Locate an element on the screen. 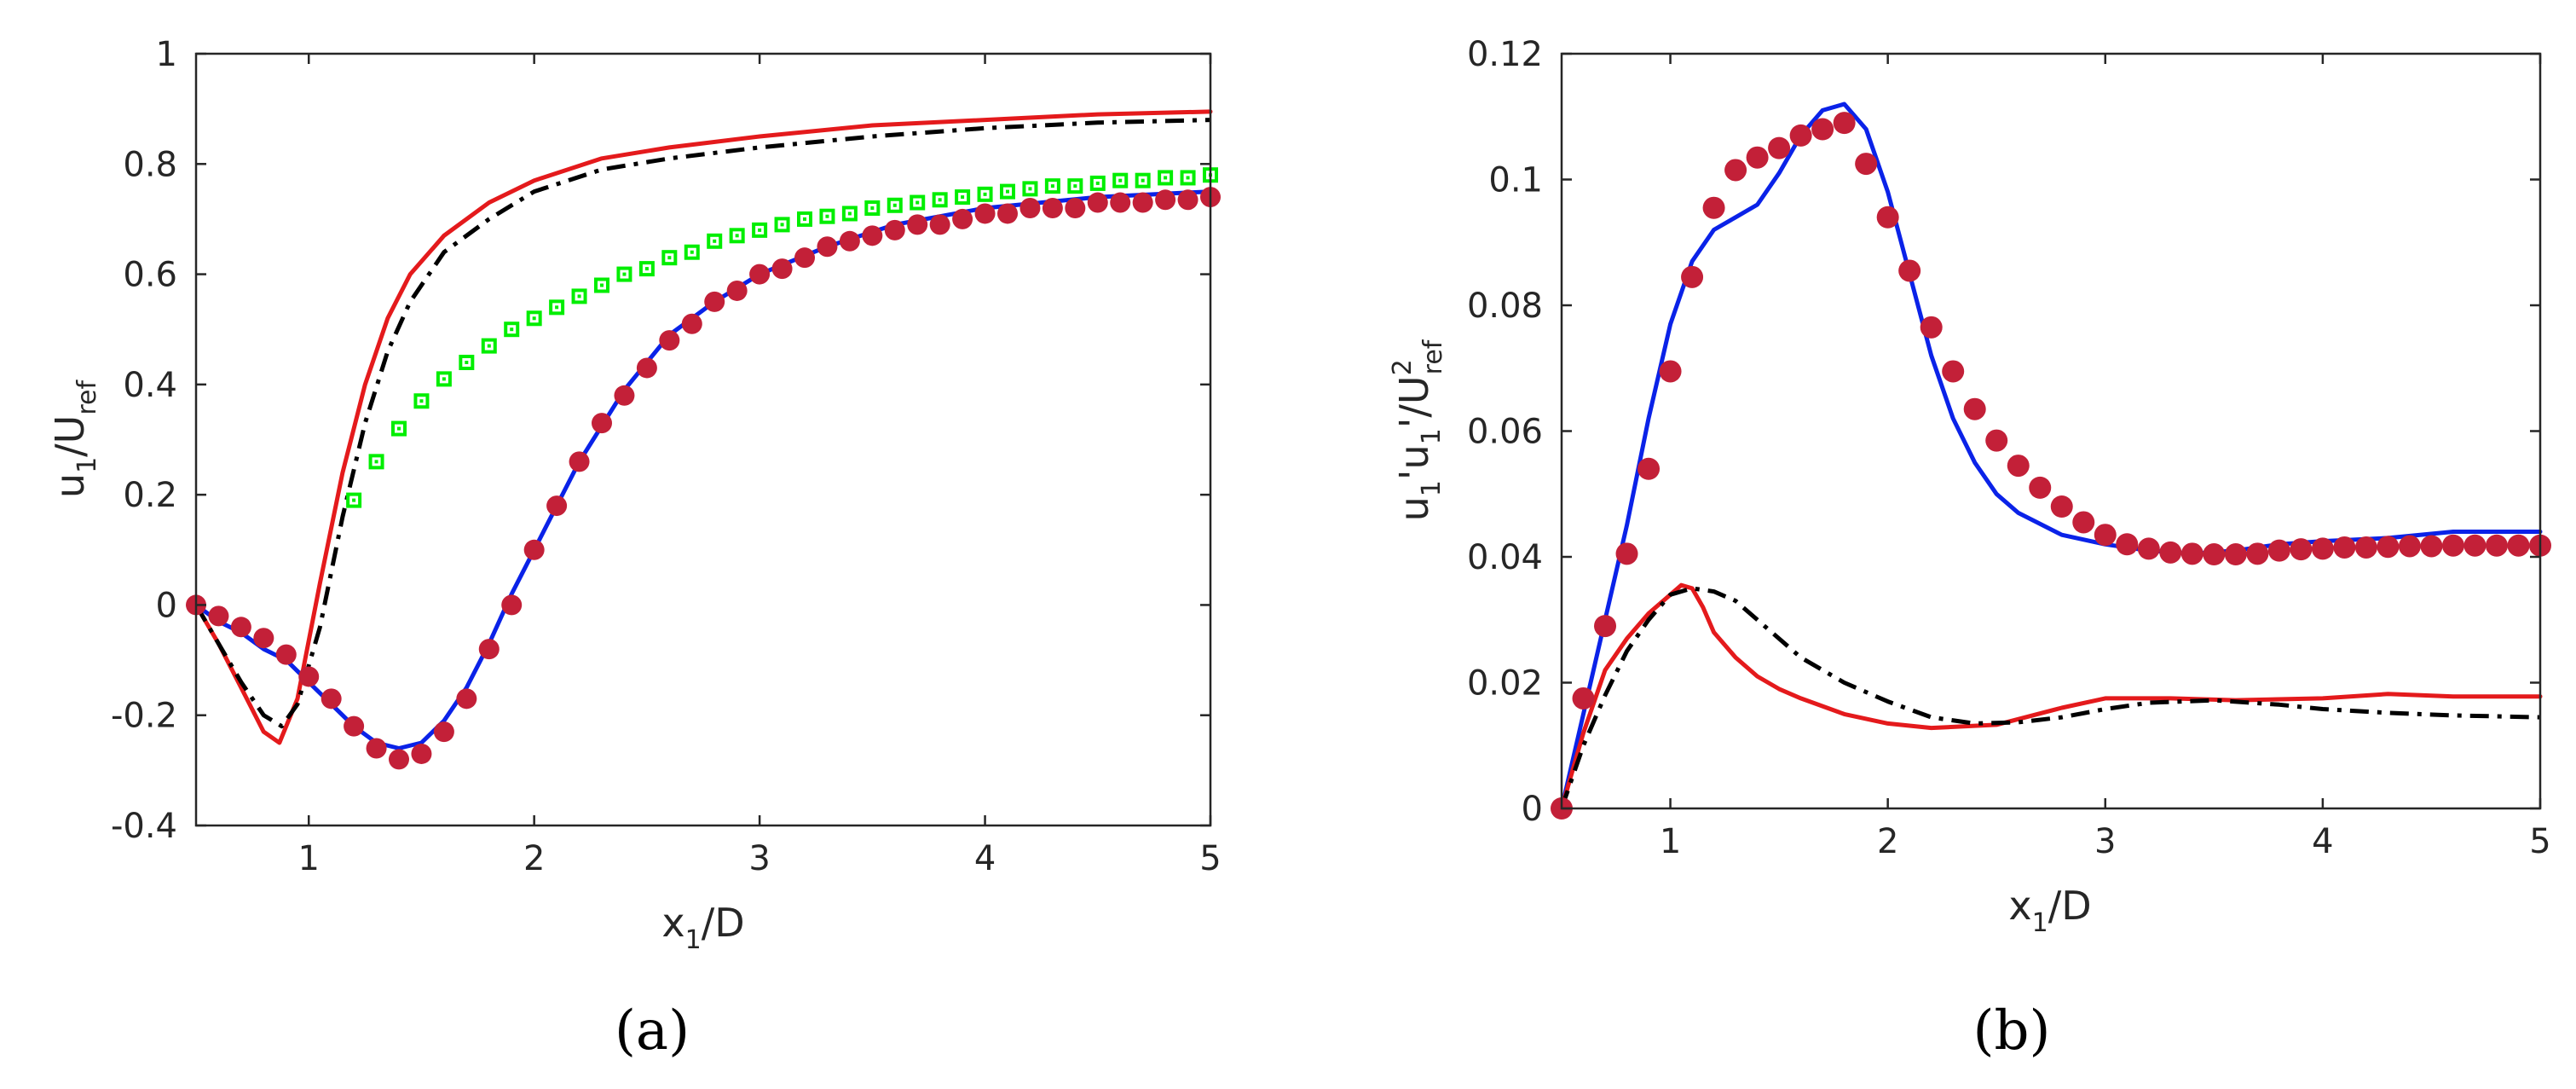 The height and width of the screenshot is (1089, 2576). chart-b-ytick-label: 0.04 is located at coordinates (1505, 557).